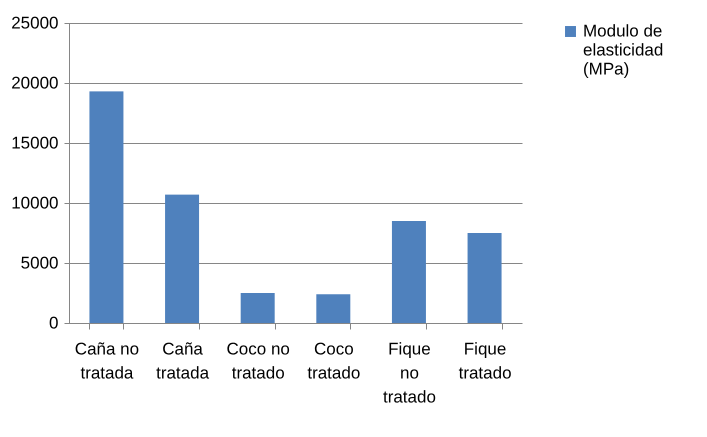 This screenshot has height=437, width=707. What do you see at coordinates (34, 23) in the screenshot?
I see `y-tick-label: 25000` at bounding box center [34, 23].